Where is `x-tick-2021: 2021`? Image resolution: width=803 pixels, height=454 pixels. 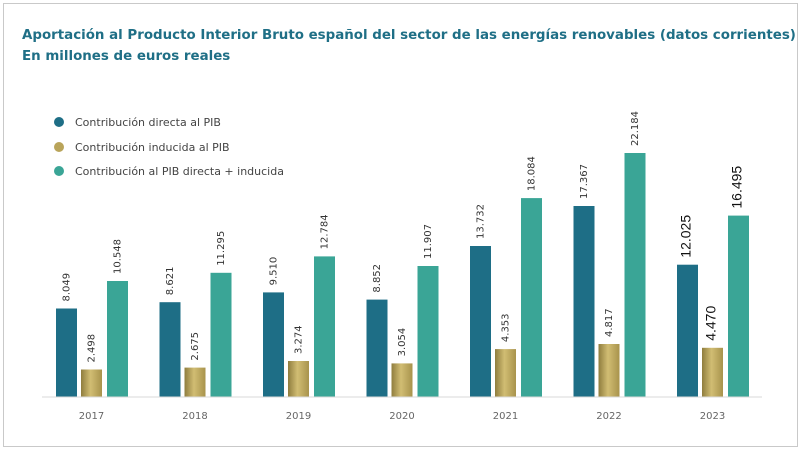
x-tick-2021: 2021 is located at coordinates (505, 416).